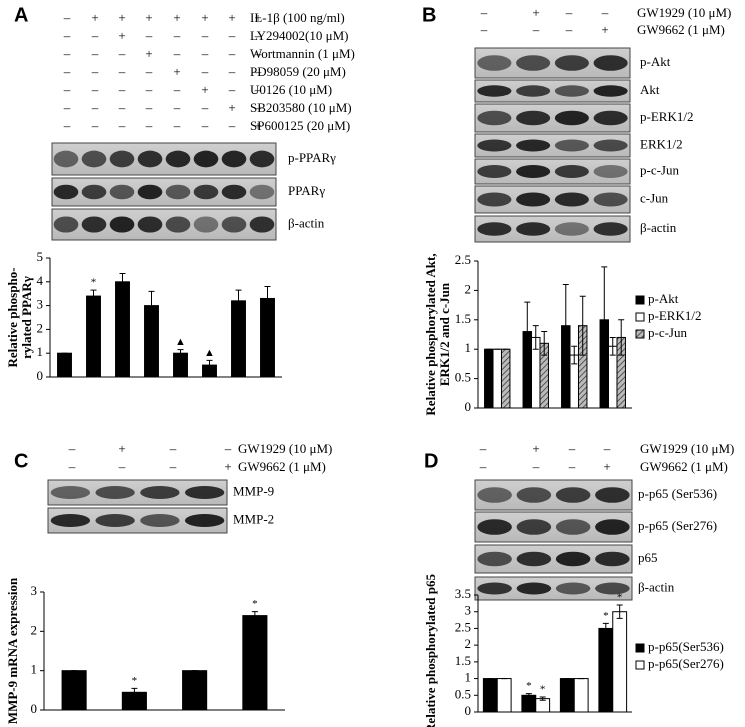 The height and width of the screenshot is (727, 745). Describe the element at coordinates (298, 71) in the screenshot. I see `condition-label: PD98059 (20 μM)` at that location.